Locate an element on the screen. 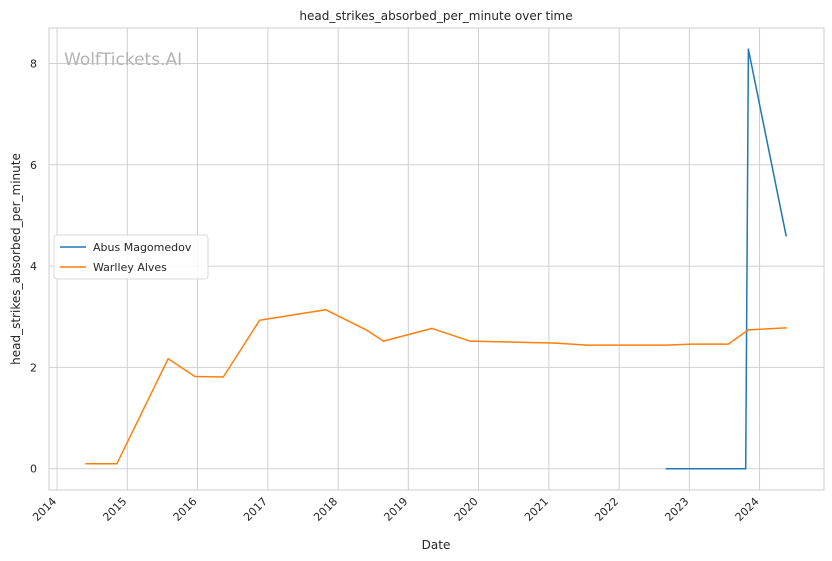  y-tick-label-4: 4 is located at coordinates (33, 266).